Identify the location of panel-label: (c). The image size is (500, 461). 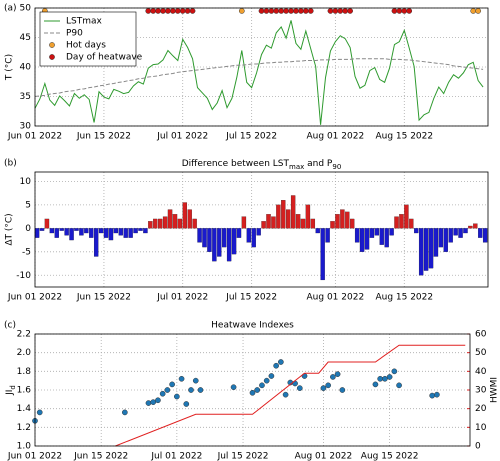
(10, 326).